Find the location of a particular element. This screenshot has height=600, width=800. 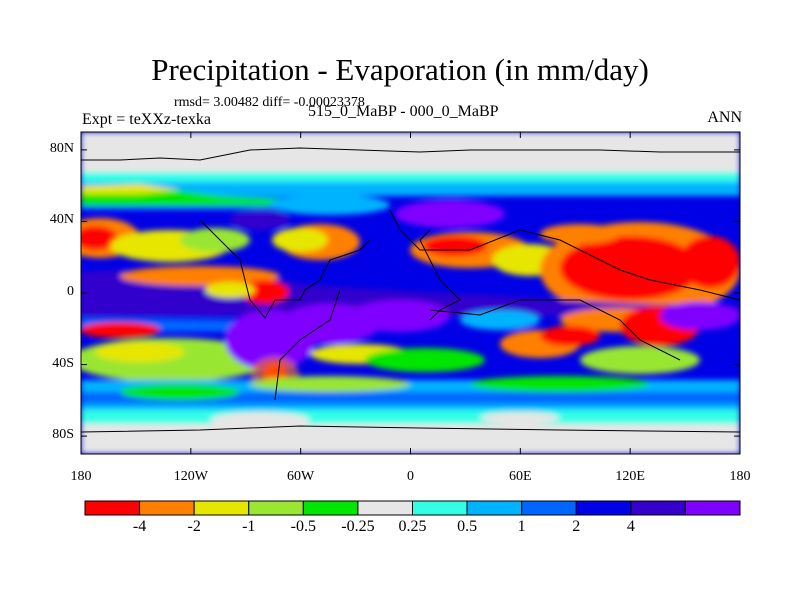

lon-tick-label: 60E is located at coordinates (520, 476).